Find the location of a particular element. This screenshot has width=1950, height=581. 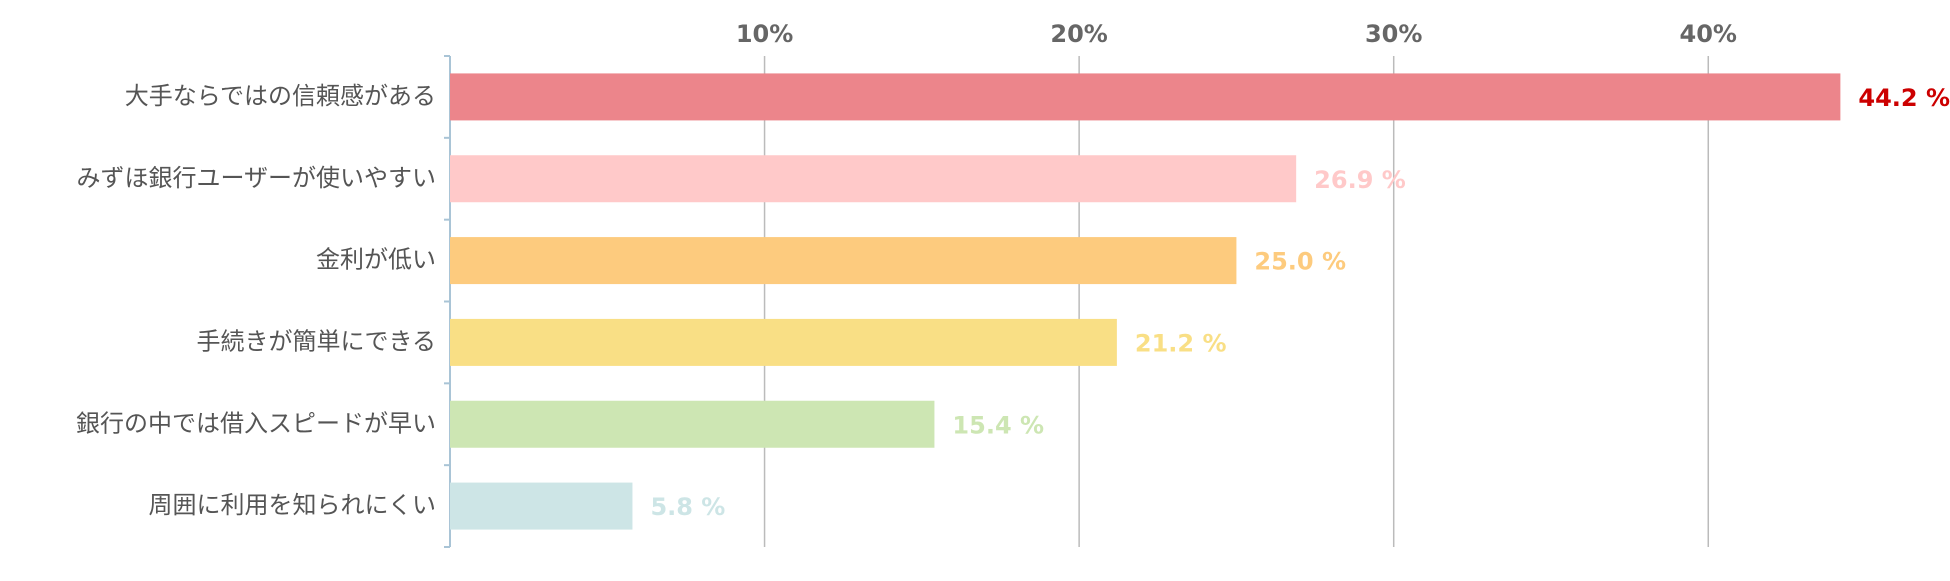

value-label: 26.9 % is located at coordinates (1360, 180).